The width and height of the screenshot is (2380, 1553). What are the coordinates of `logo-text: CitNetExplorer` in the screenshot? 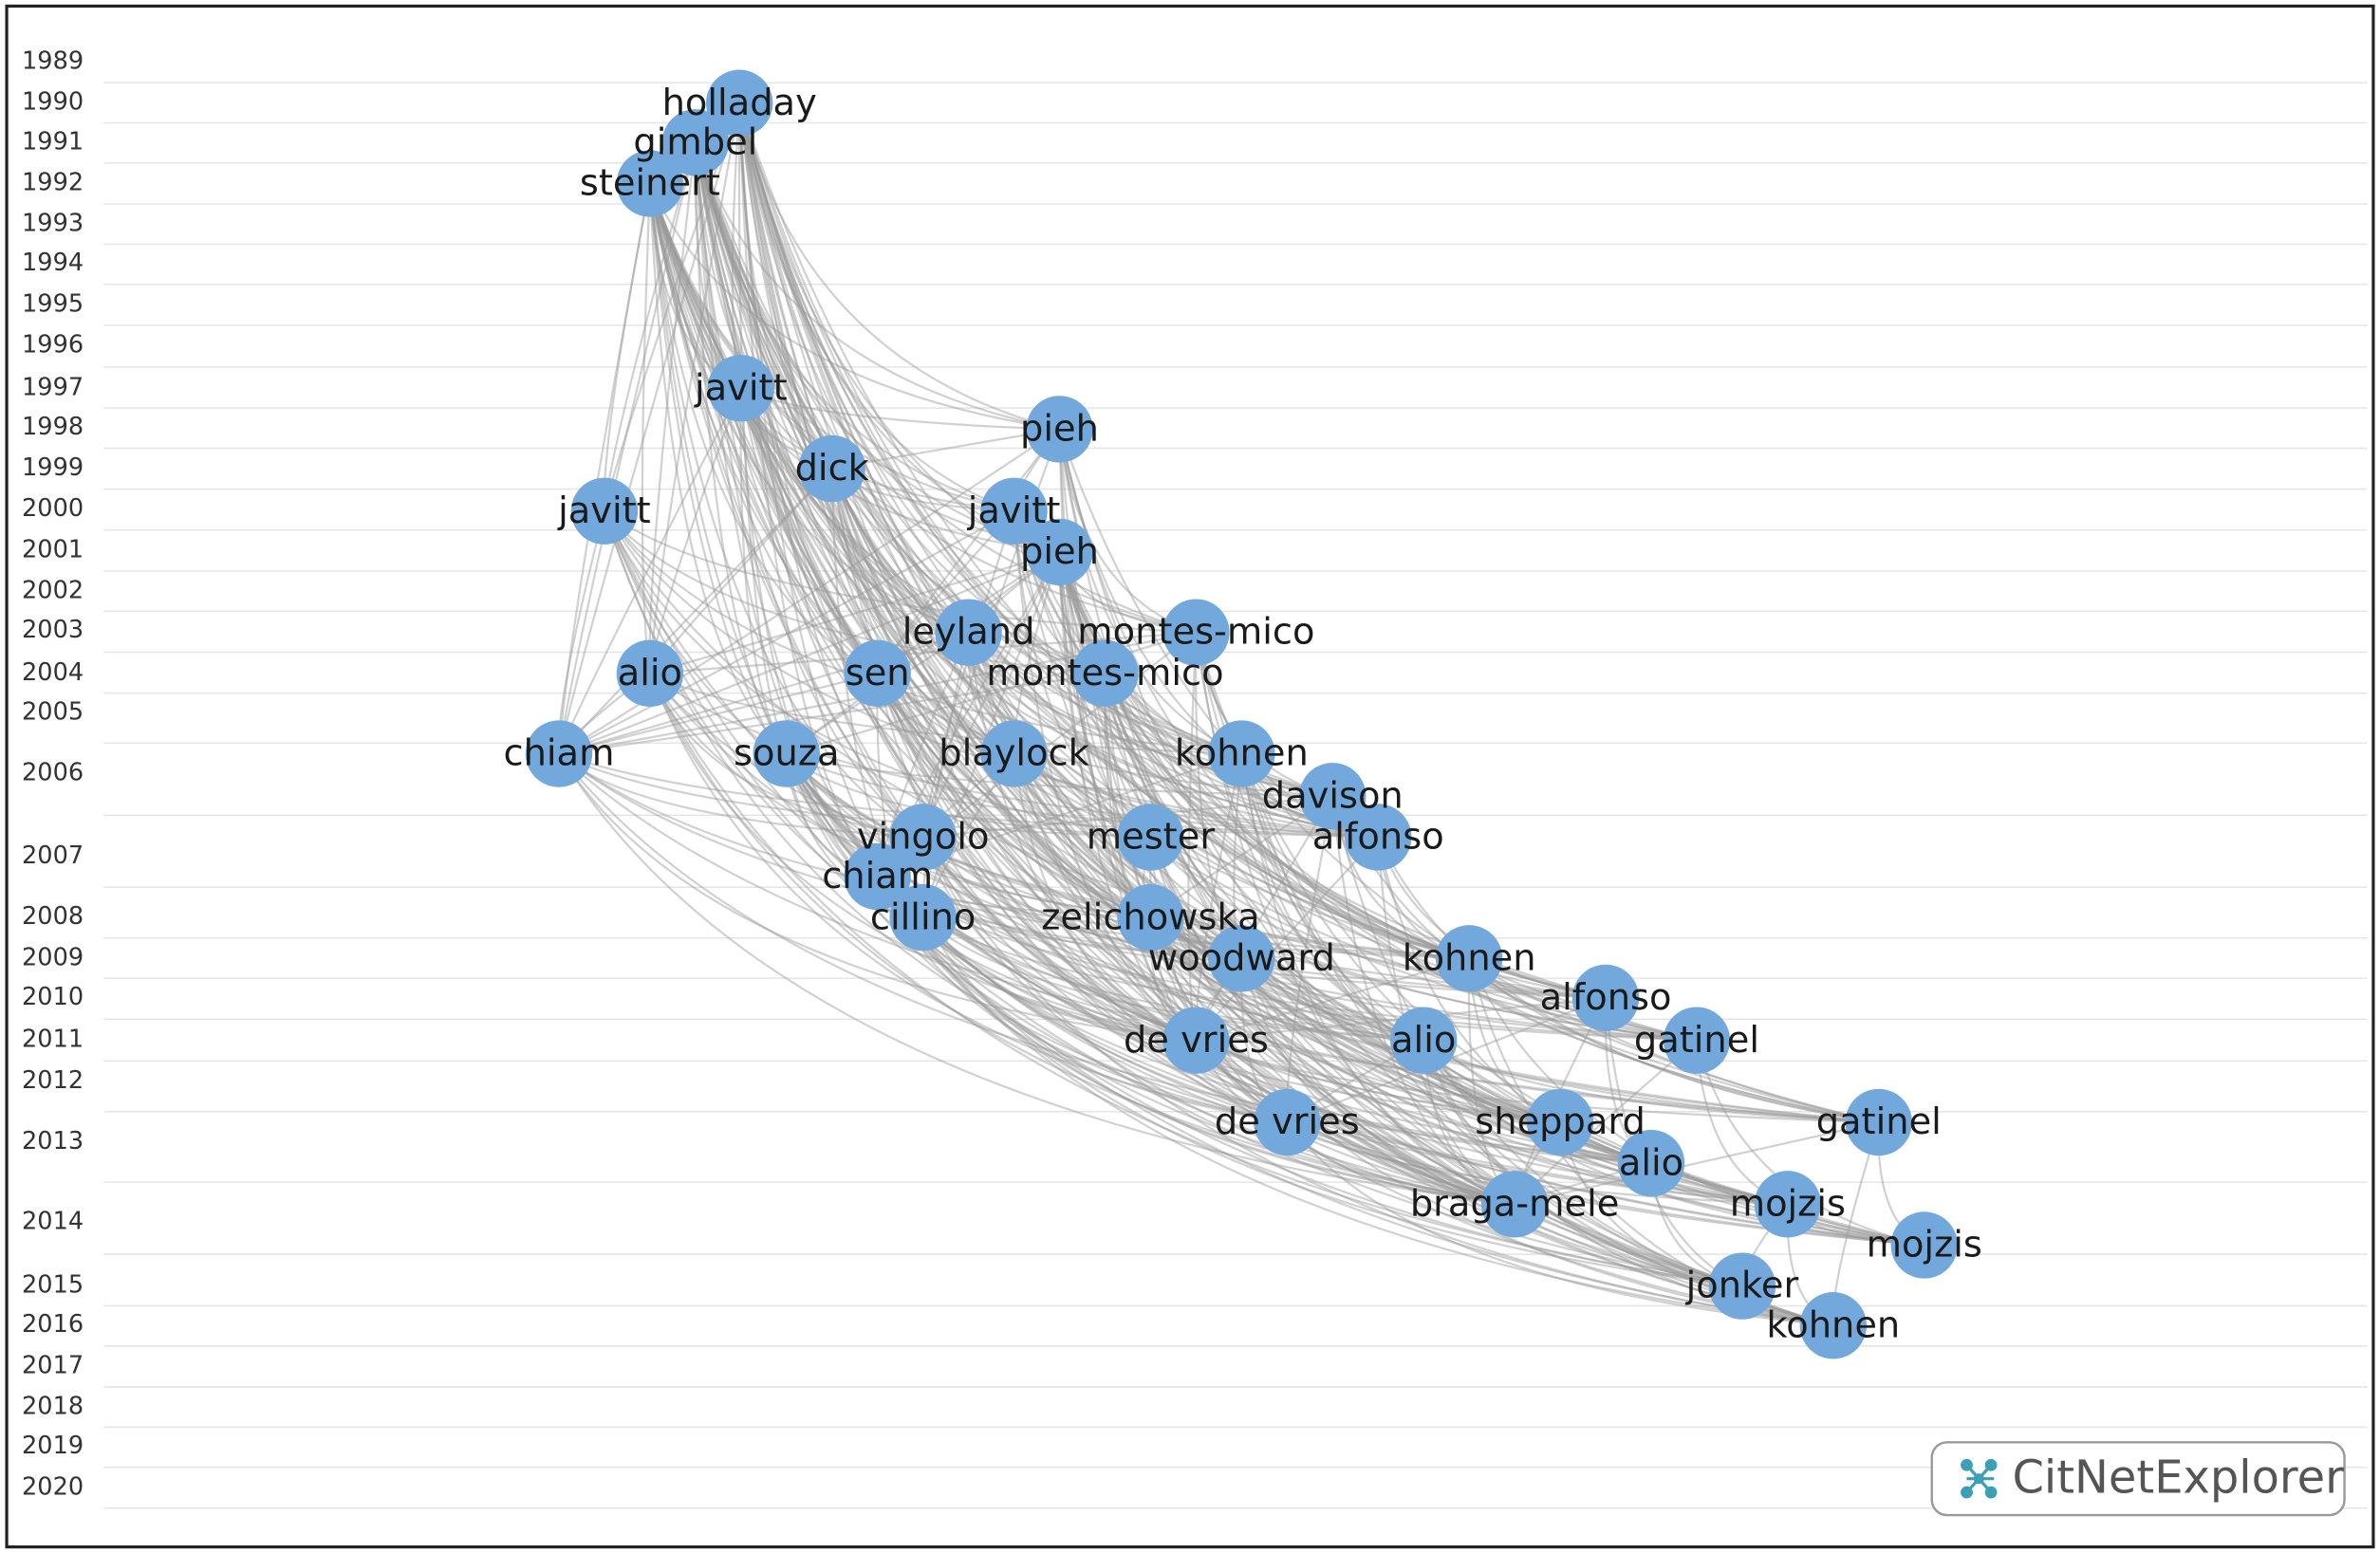 It's located at (2178, 1478).